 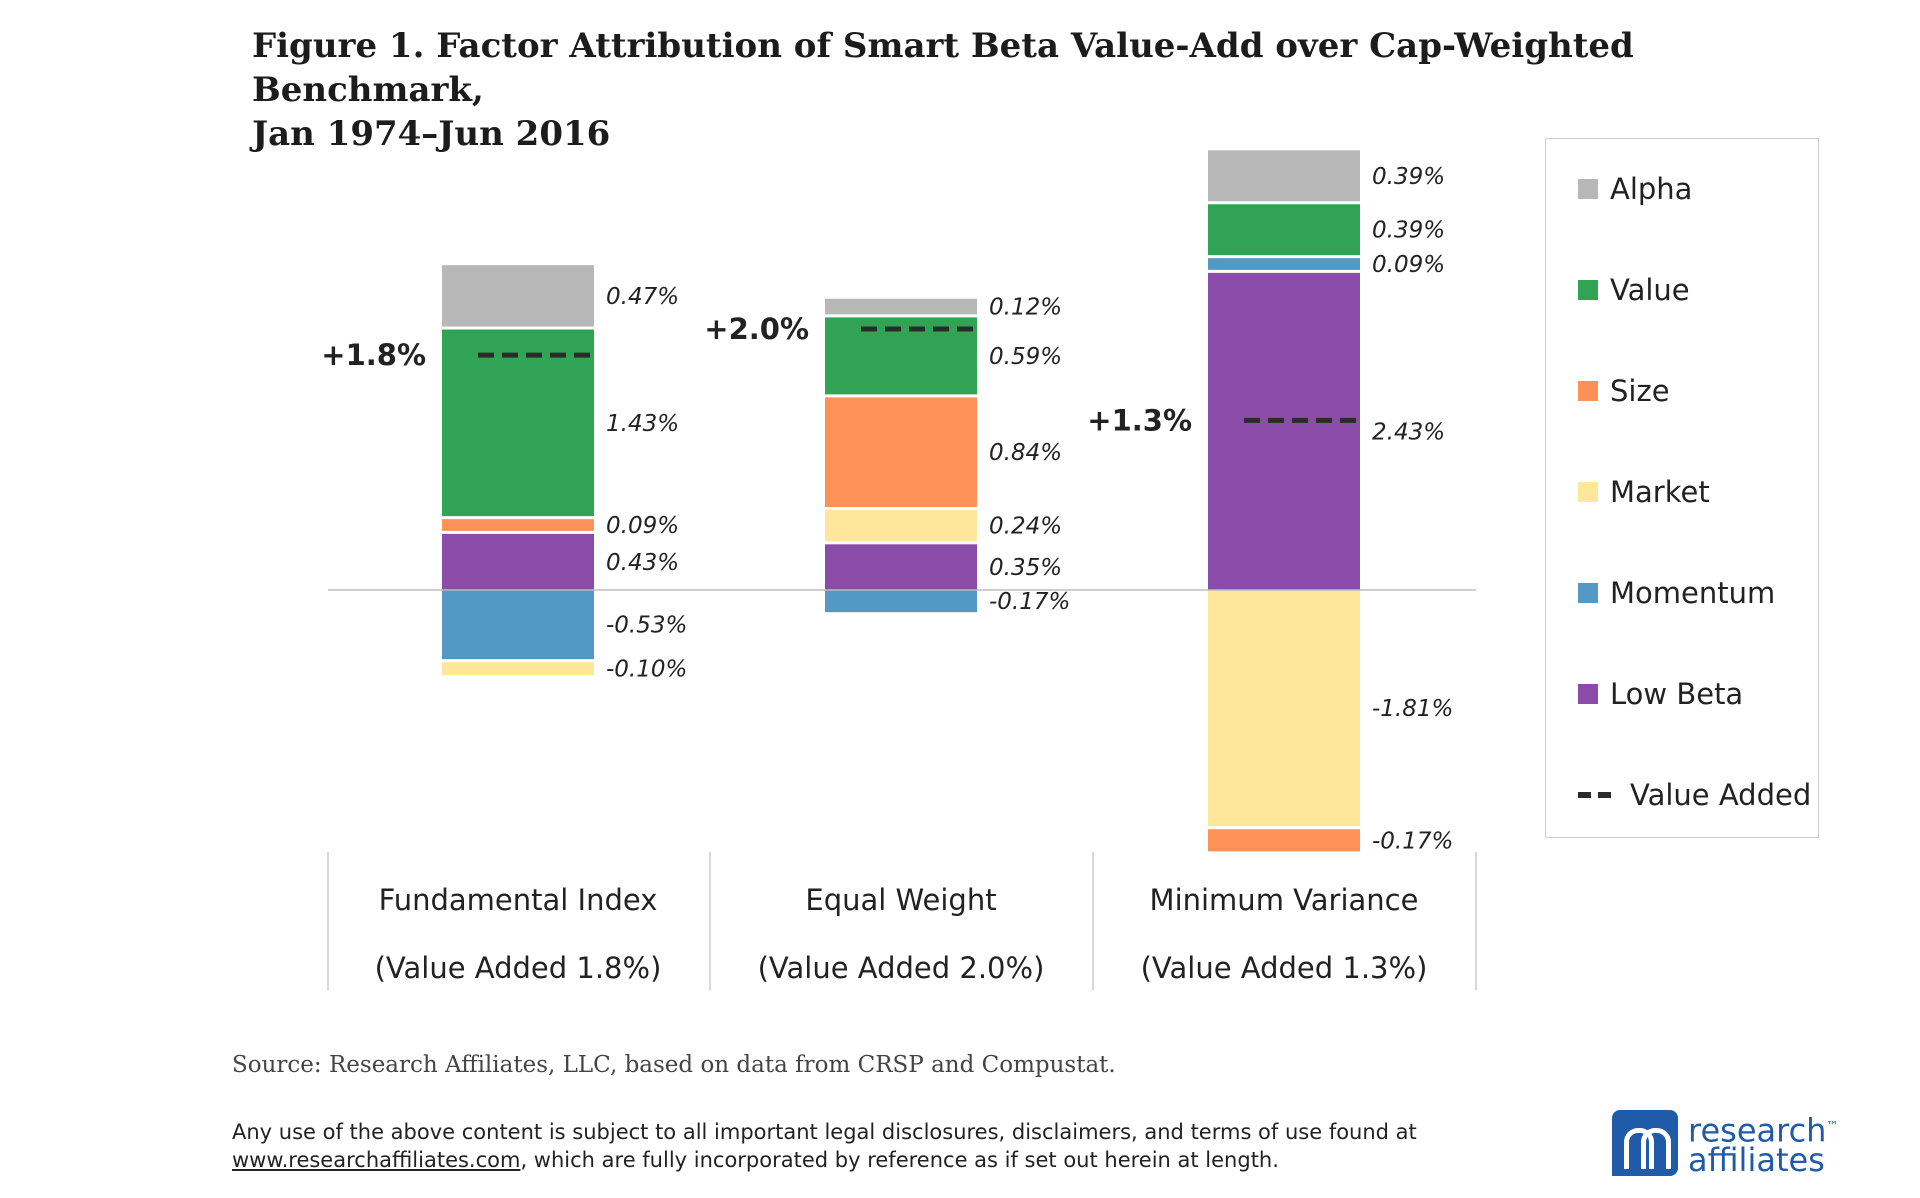 I want to click on data-label-minimum-variance-market: -1.81%, so click(x=1412, y=709).